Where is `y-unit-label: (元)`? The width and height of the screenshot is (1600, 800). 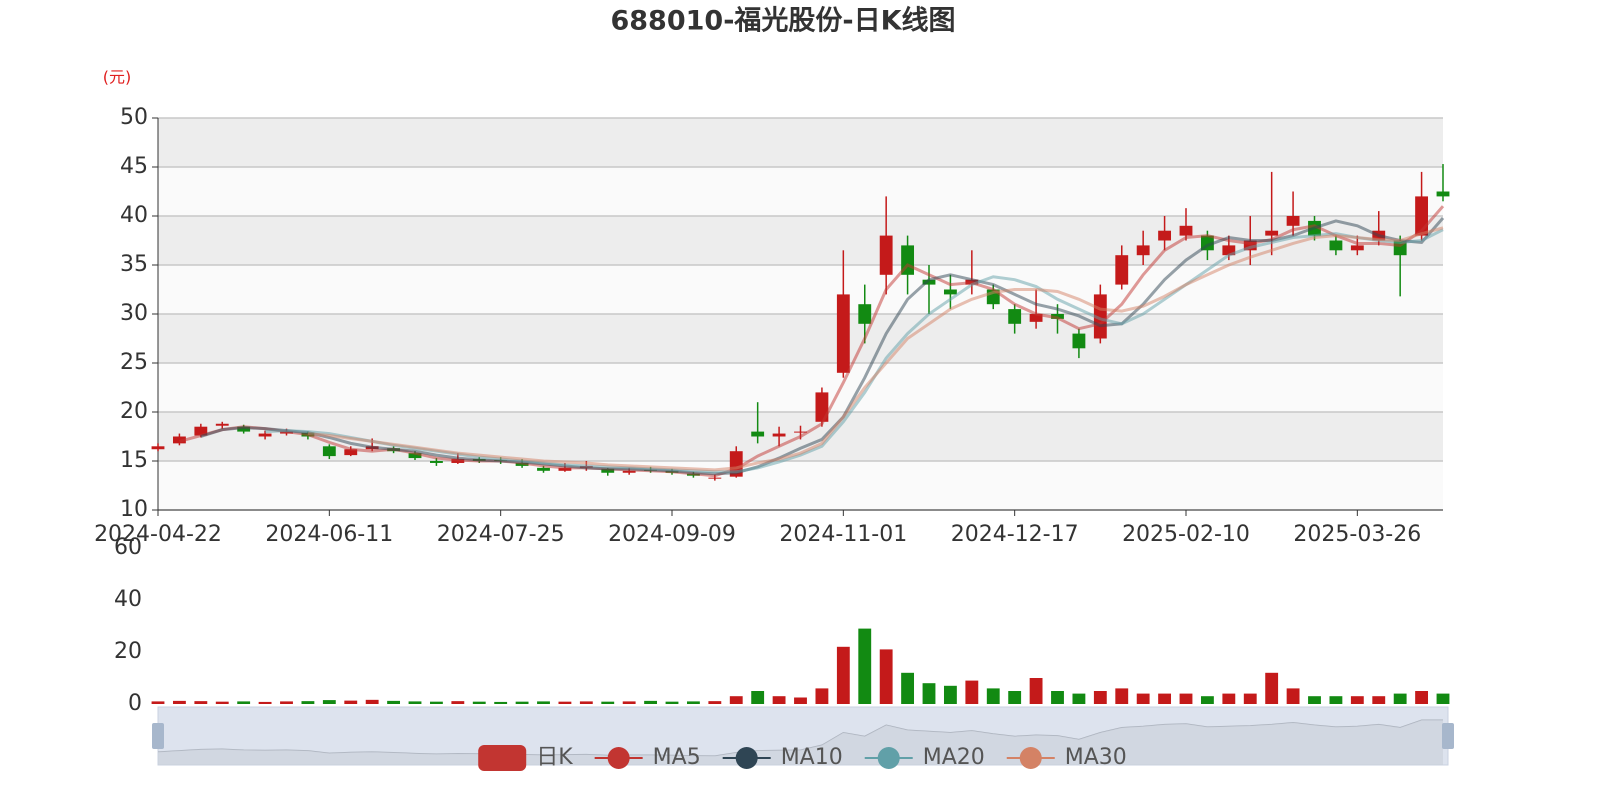
y-unit-label: (元) is located at coordinates (117, 77).